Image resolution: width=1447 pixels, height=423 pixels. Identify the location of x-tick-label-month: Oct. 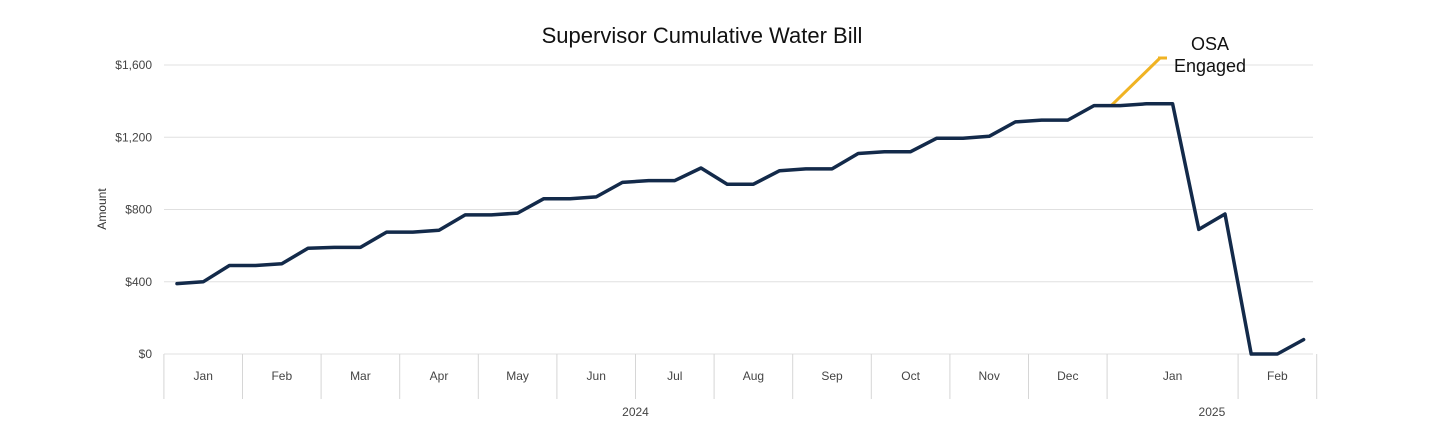
(910, 376).